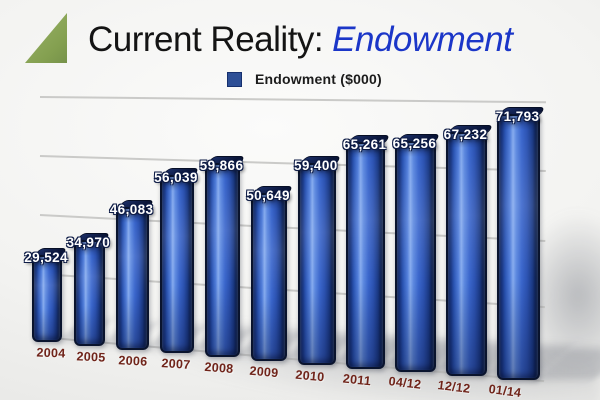  I want to click on bar: 67,232, so click(469, 251).